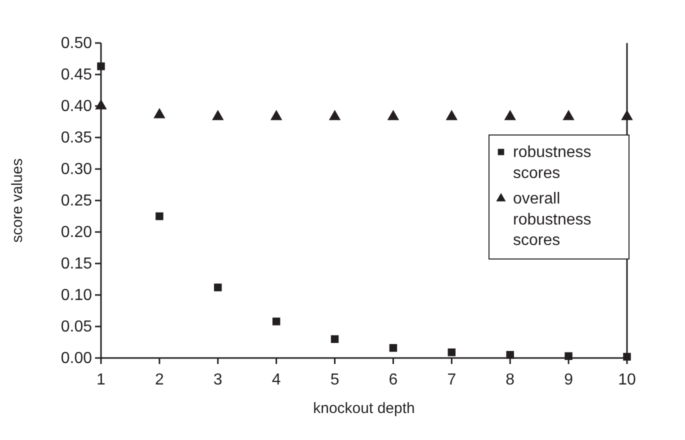 The height and width of the screenshot is (440, 685). Describe the element at coordinates (76, 201) in the screenshot. I see `y-tick-label: 0.25` at that location.